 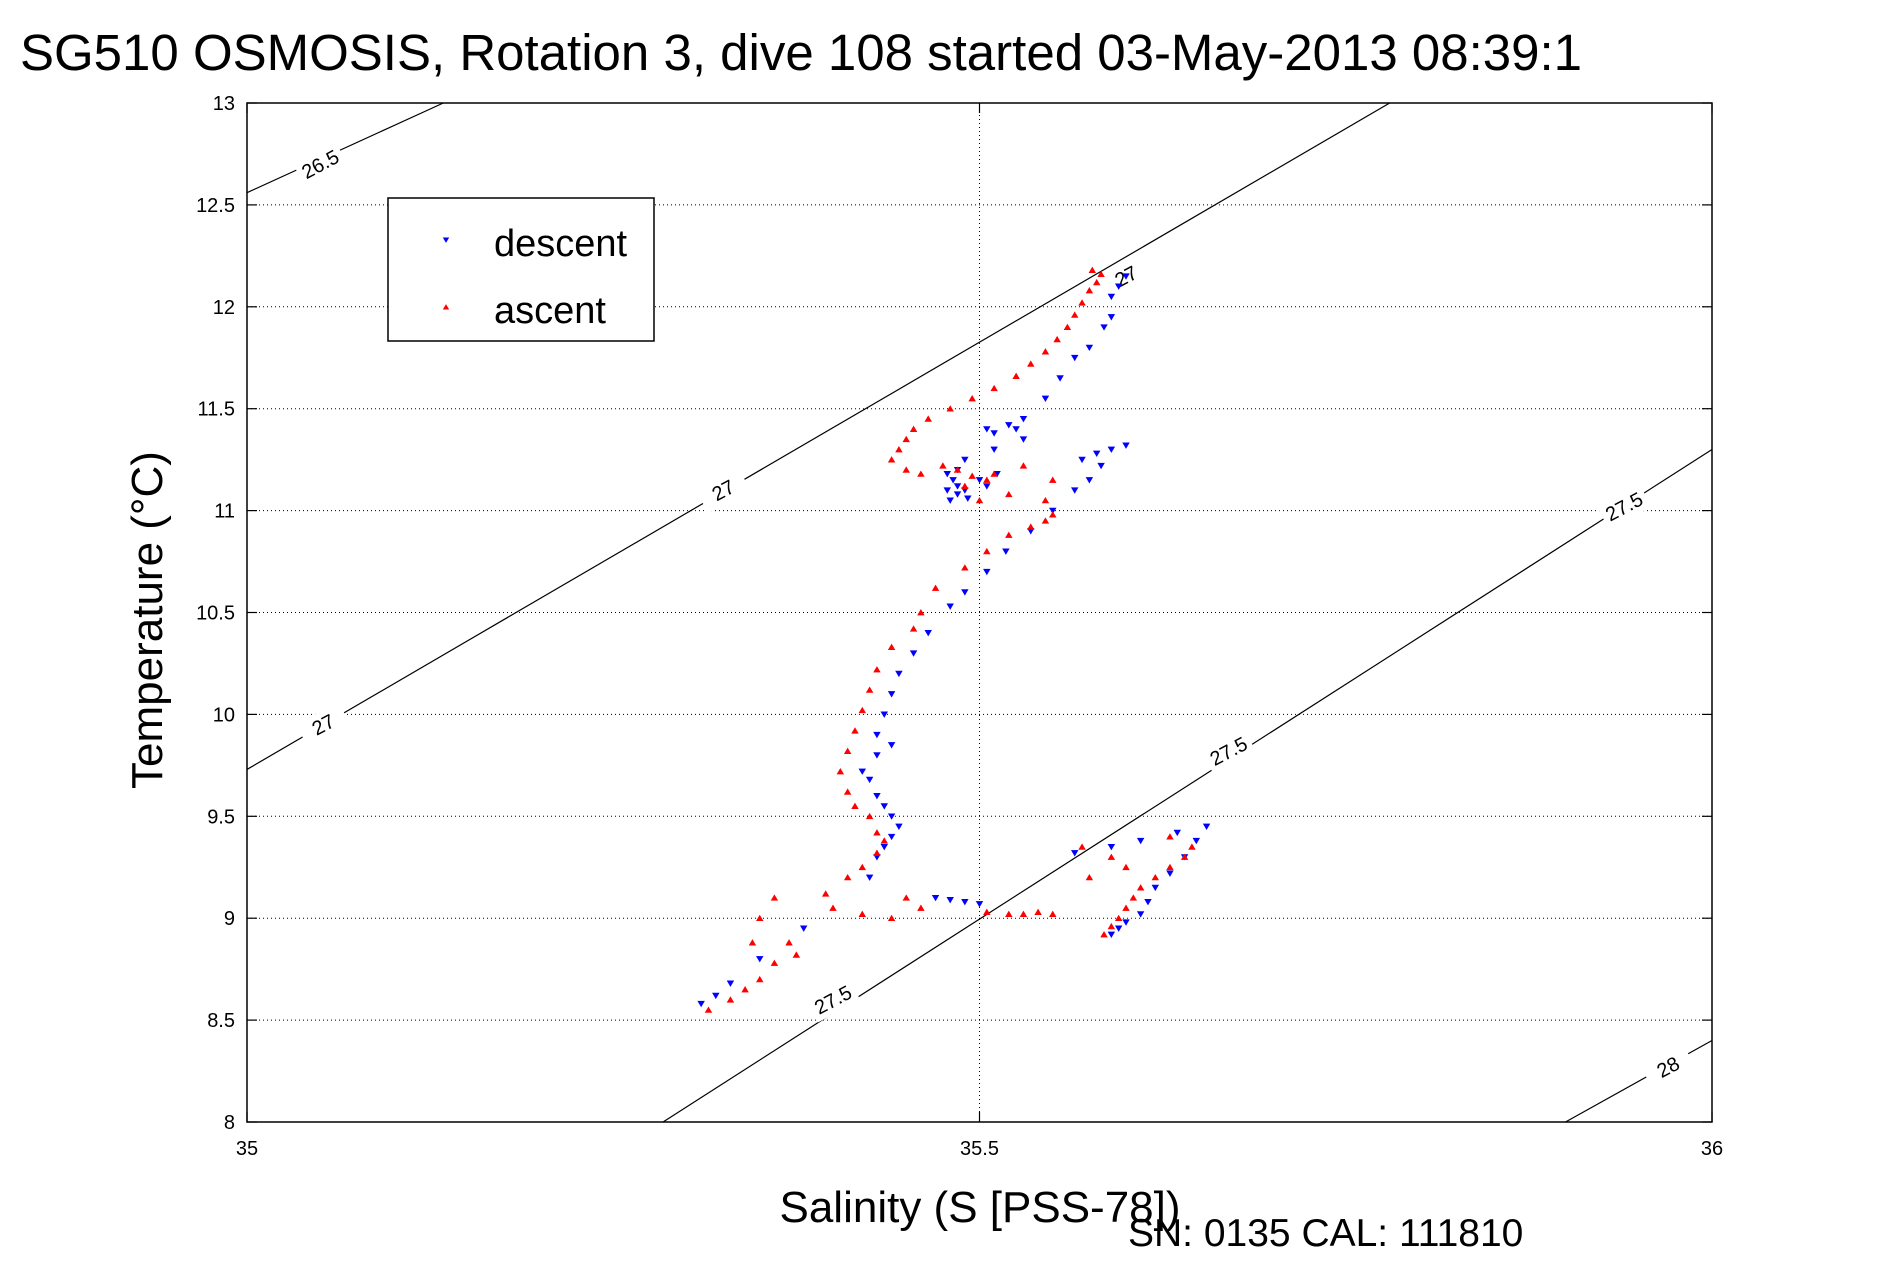 I want to click on legend-box, so click(x=521, y=269).